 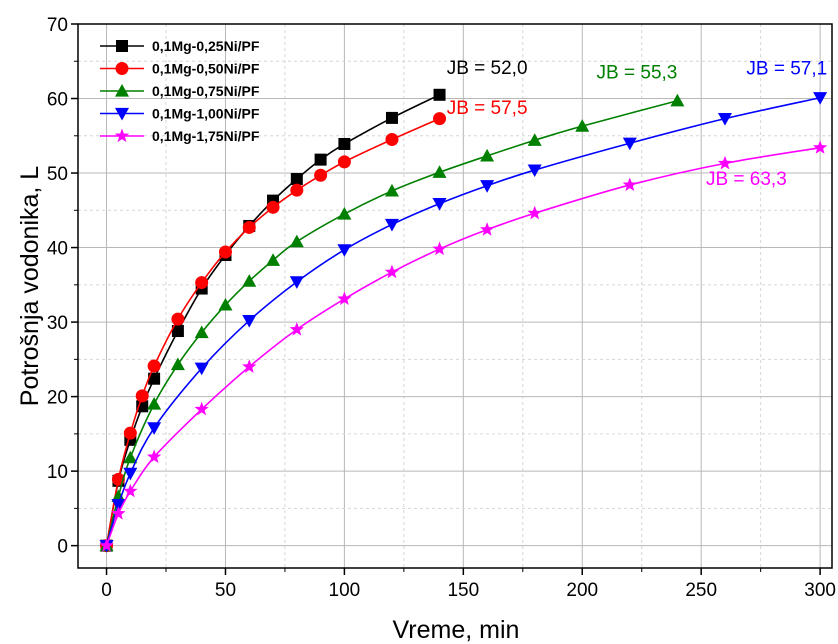 What do you see at coordinates (701, 590) in the screenshot?
I see `x-tick-label: 250` at bounding box center [701, 590].